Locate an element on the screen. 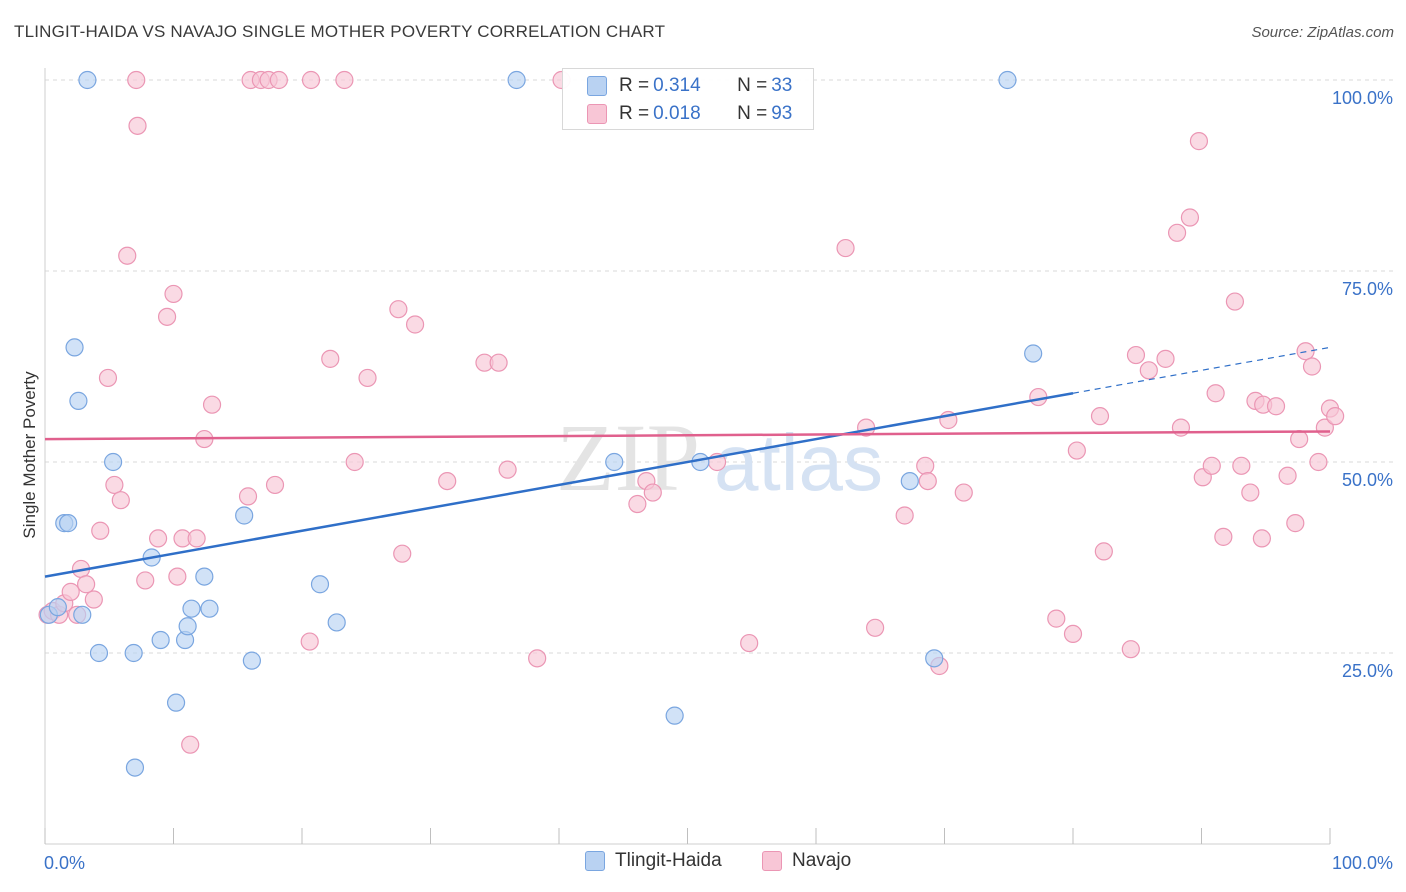  legend-r-value: 0.314 is located at coordinates (677, 85).